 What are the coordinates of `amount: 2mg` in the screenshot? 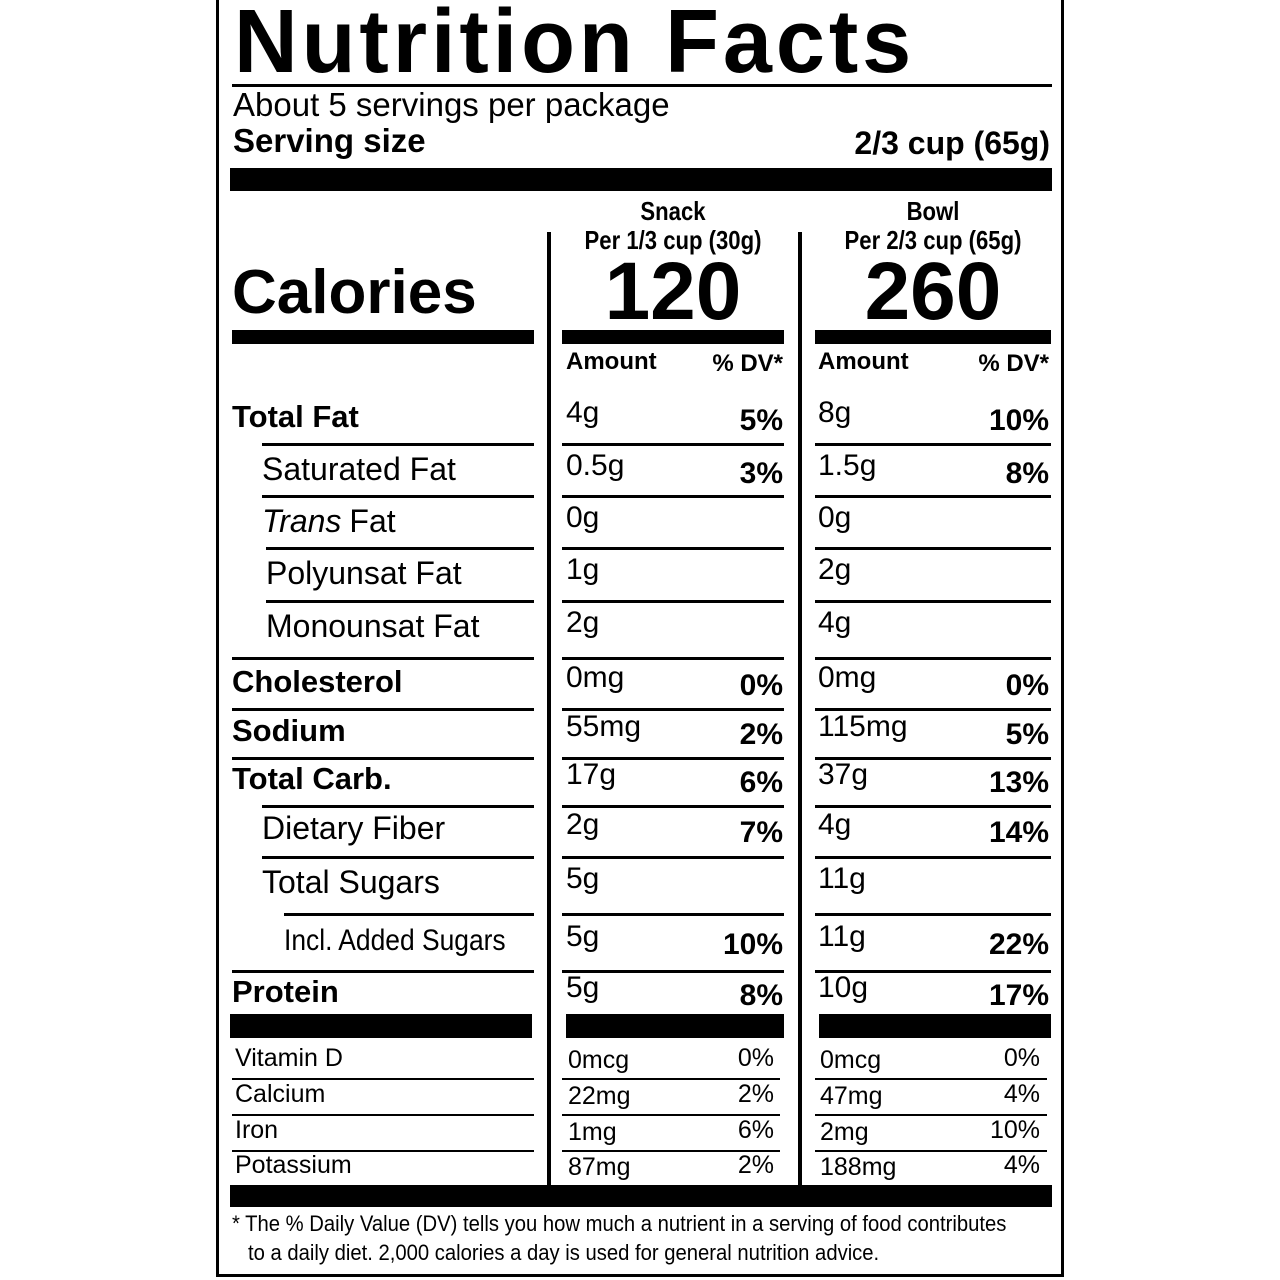 It's located at (844, 1132).